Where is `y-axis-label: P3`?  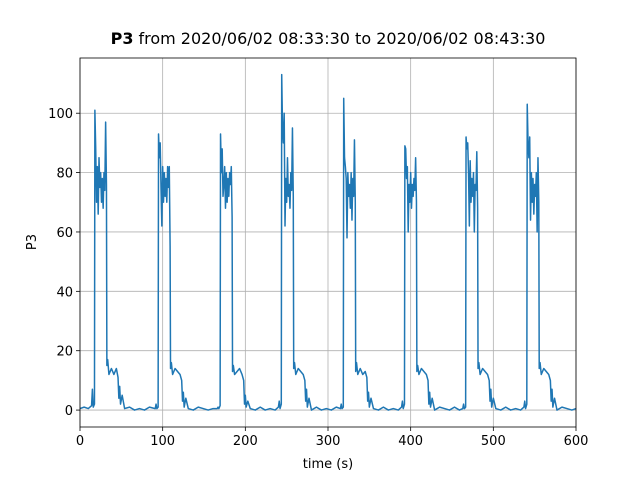
y-axis-label: P3 is located at coordinates (32, 242).